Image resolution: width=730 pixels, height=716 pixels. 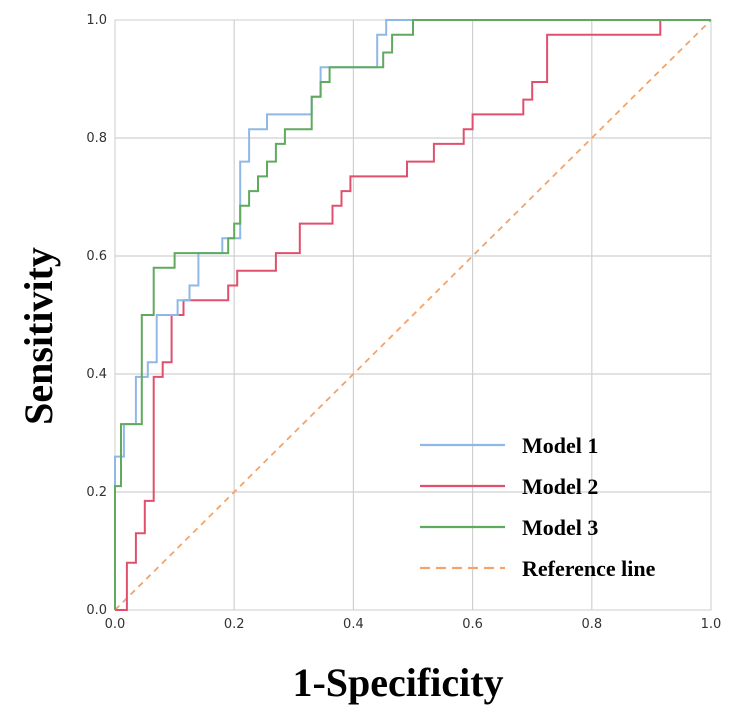 I want to click on y-tick-labels: 0.0 0.2 0.4 0.6 0.8 1.0, so click(x=96, y=315).